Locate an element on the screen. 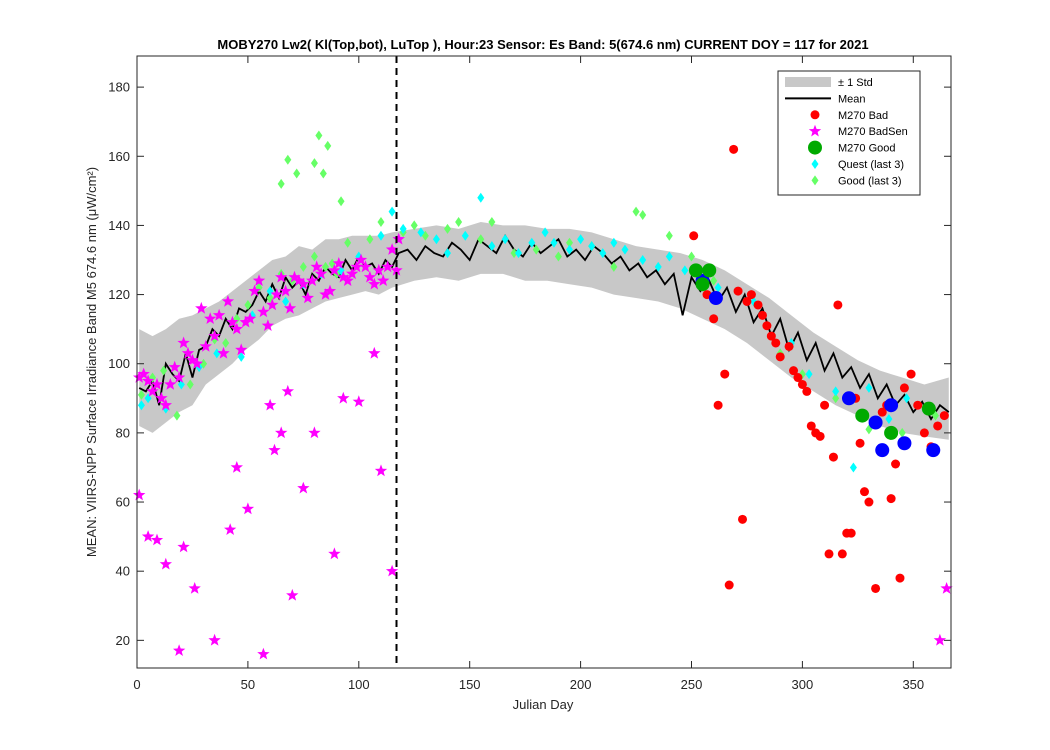 Image resolution: width=1050 pixels, height=750 pixels. x-tick-label: 250 is located at coordinates (692, 684).